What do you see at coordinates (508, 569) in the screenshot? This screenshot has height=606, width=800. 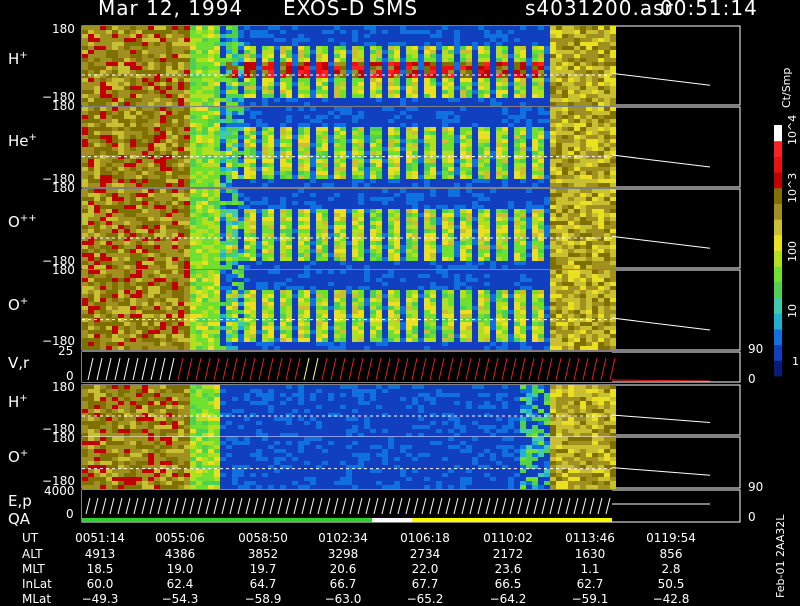 I see `table-cell: 23.6` at bounding box center [508, 569].